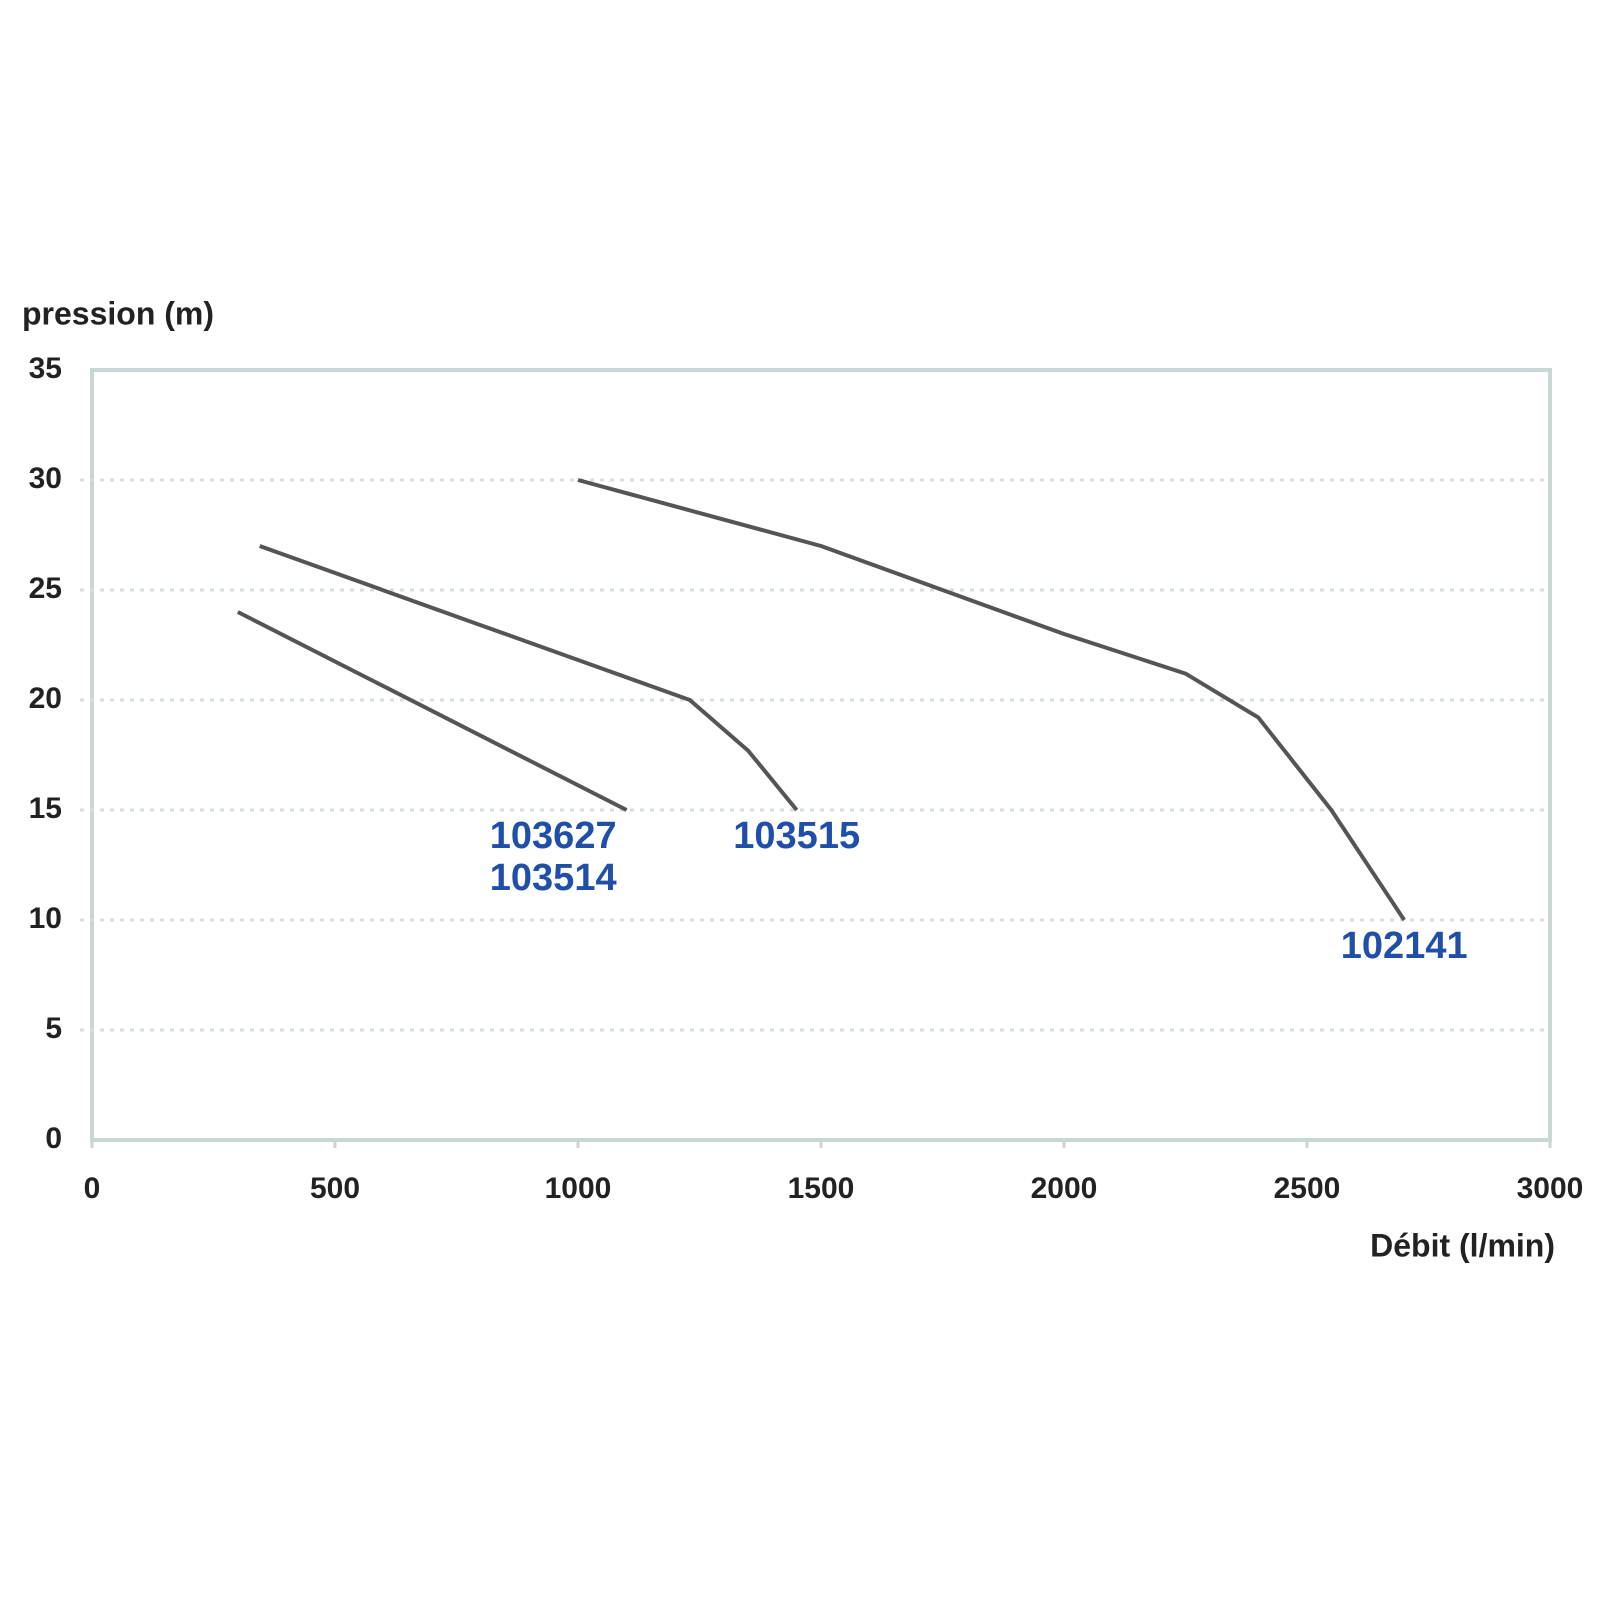 This screenshot has height=1605, width=1600. Describe the element at coordinates (45, 698) in the screenshot. I see `y-tick-label: 20` at that location.